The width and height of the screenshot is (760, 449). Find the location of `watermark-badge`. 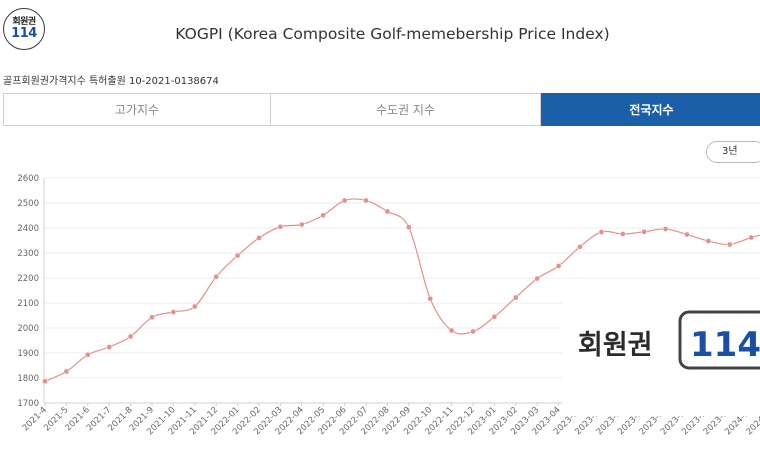

watermark-badge is located at coordinates (719, 340).